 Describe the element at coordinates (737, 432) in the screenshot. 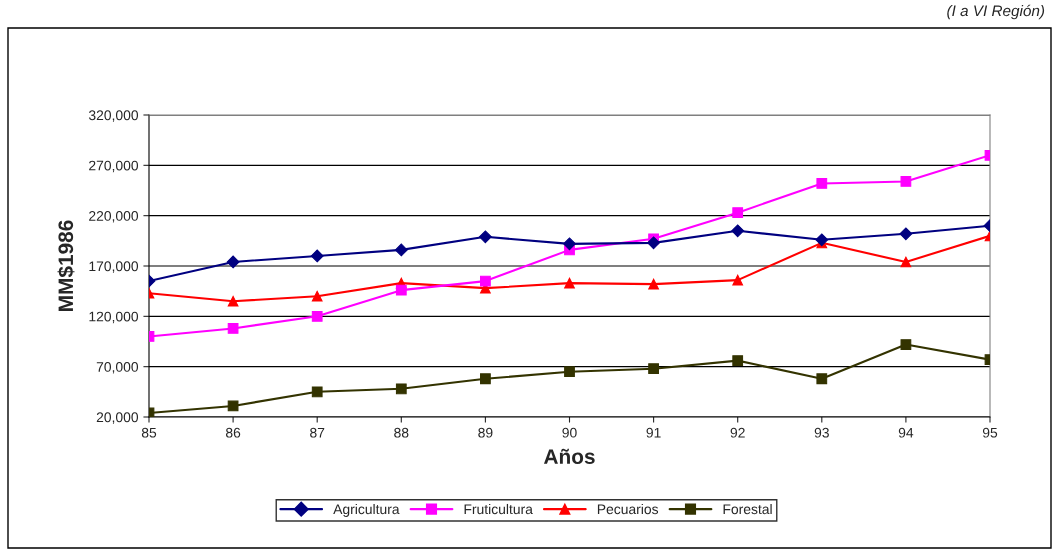

I see `x-tick-label: 92` at that location.